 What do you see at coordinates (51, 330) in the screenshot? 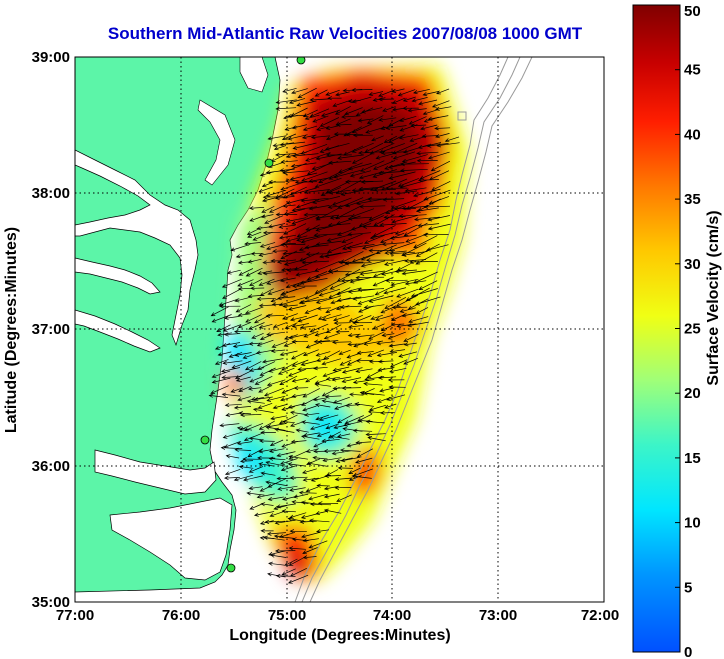
I see `y-axis: 39:00 38:00 37:00 36:00 35:00` at bounding box center [51, 330].